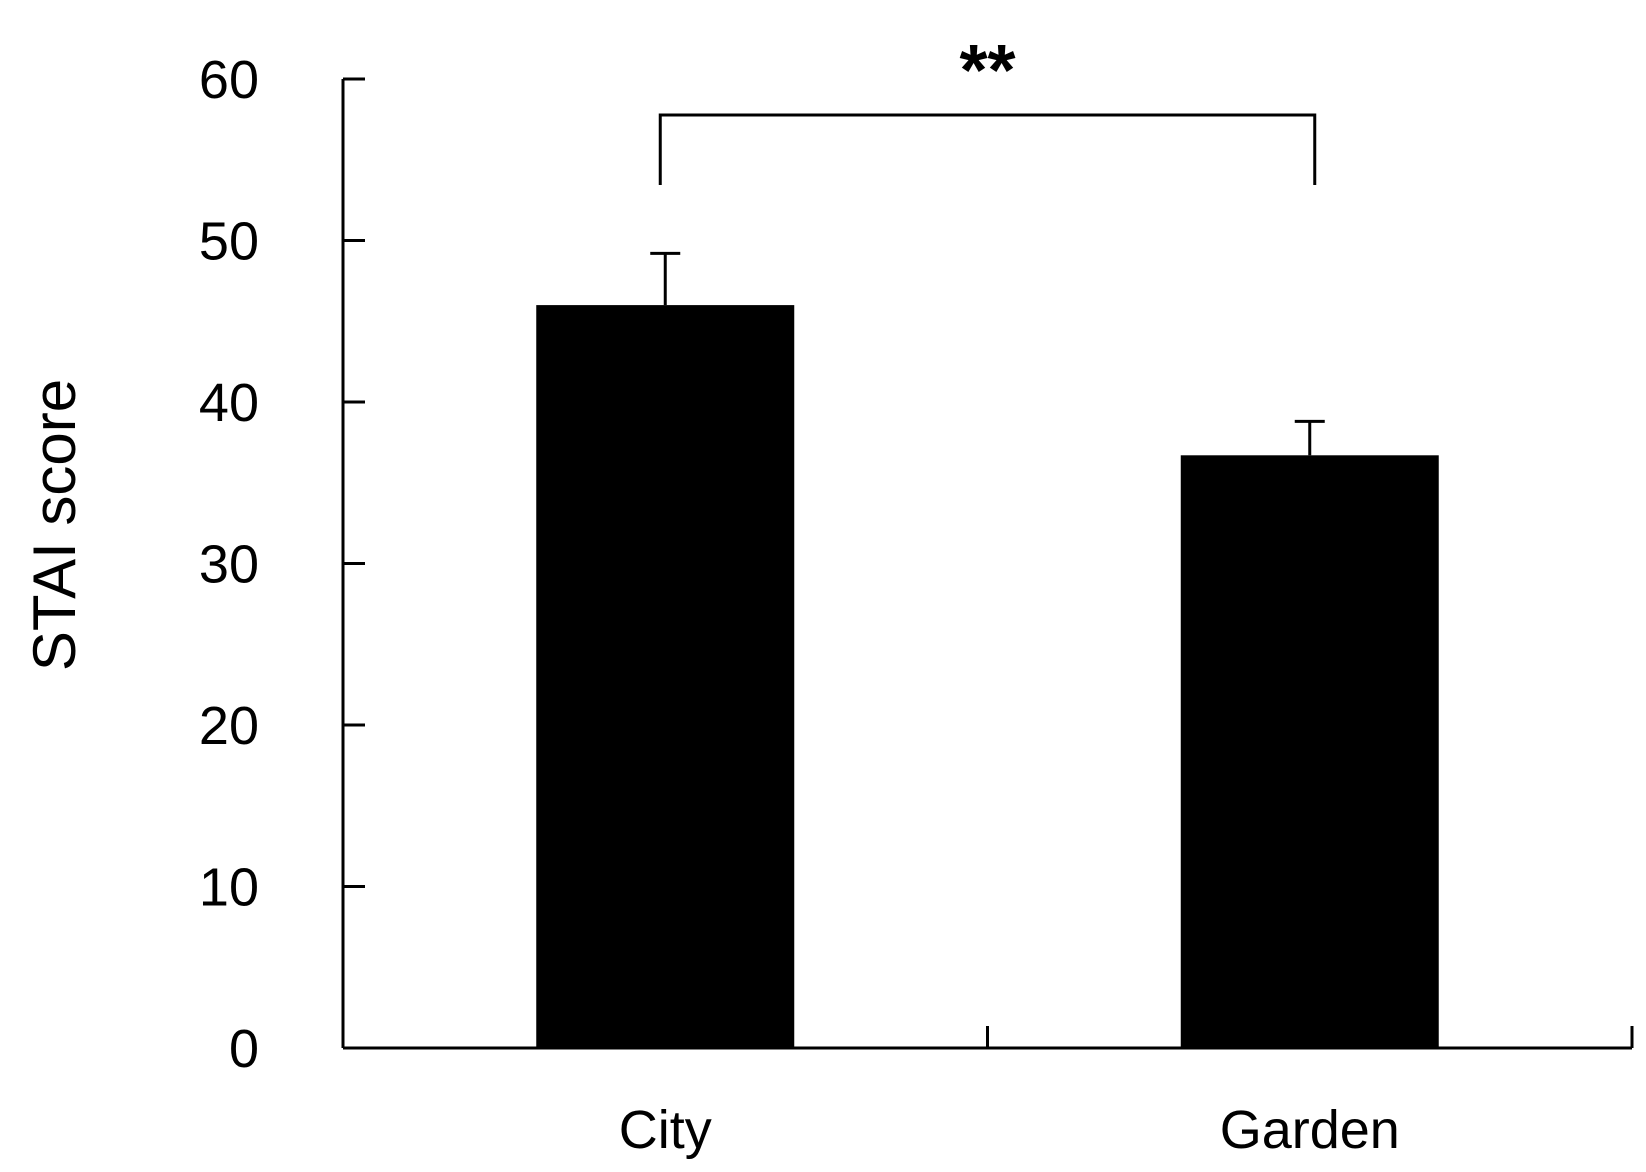 The width and height of the screenshot is (1646, 1172). I want to click on y-axis-ticks, so click(354, 563).